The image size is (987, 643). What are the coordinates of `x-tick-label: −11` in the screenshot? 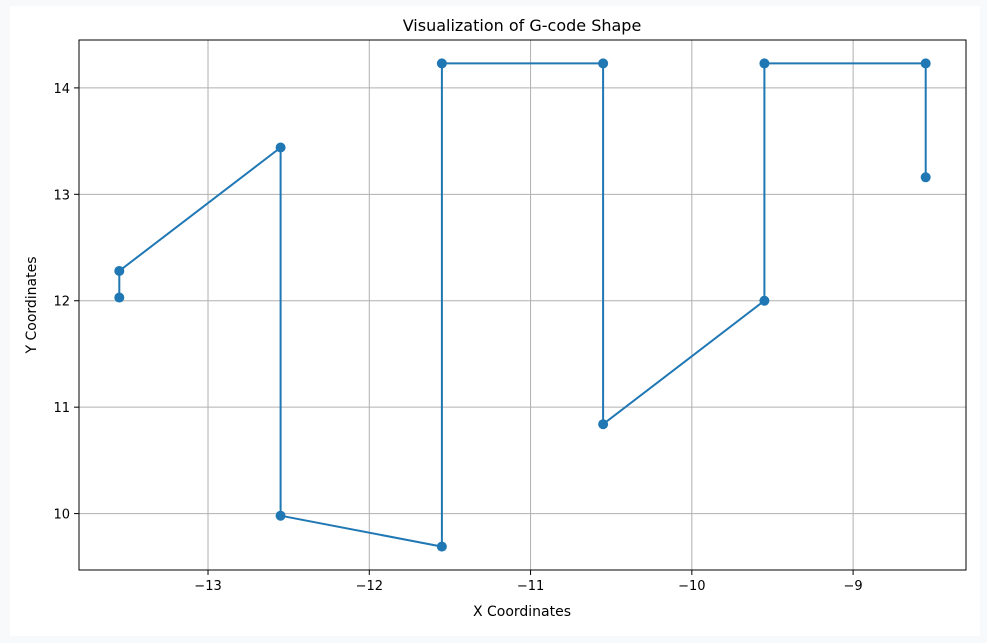 It's located at (530, 586).